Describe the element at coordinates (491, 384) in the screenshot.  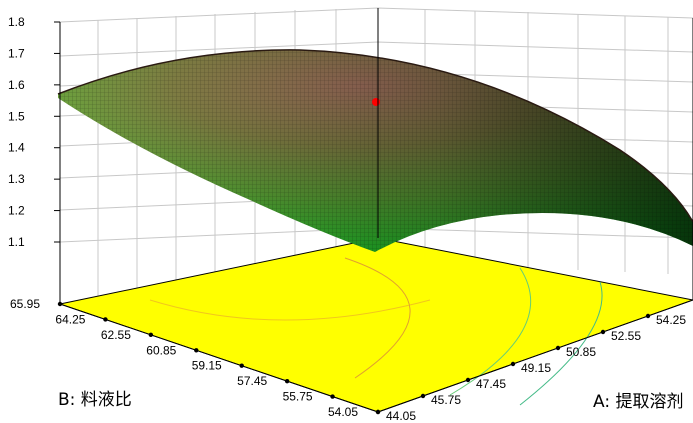
I see `a-tick-label: 47.45` at that location.